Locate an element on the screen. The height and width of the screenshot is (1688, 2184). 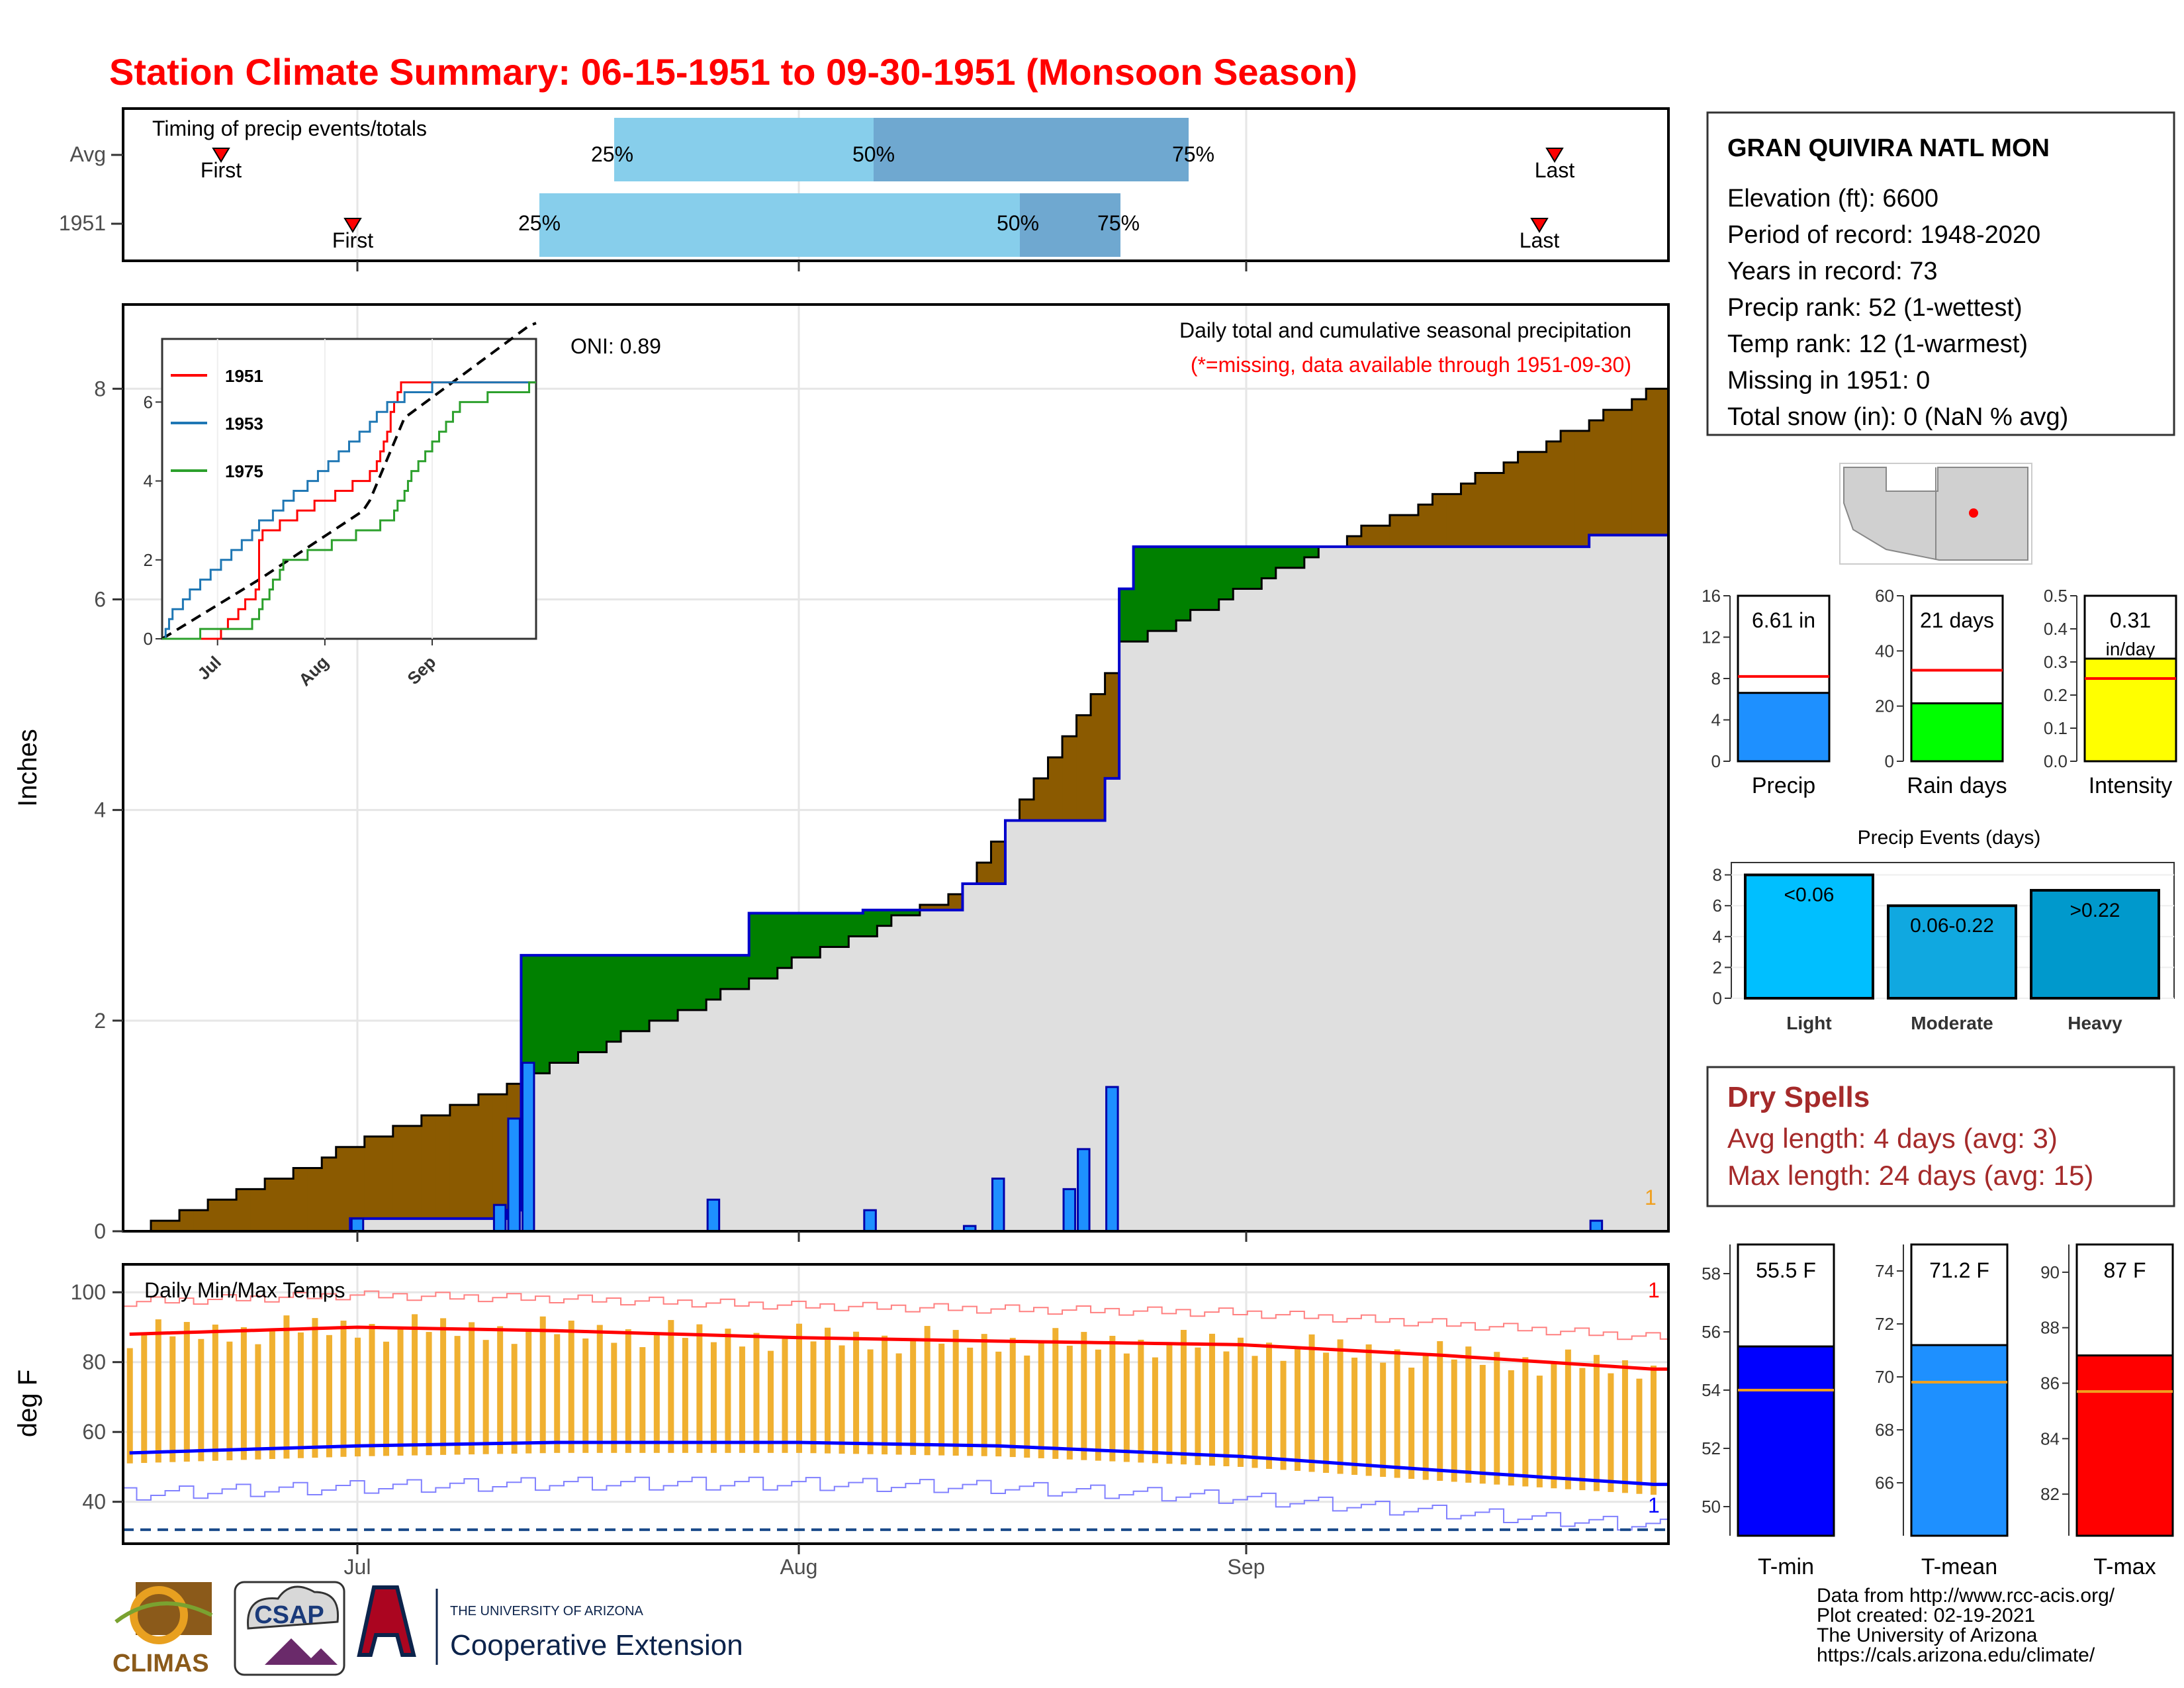
summary-bar-label: 21 days is located at coordinates (1957, 620).